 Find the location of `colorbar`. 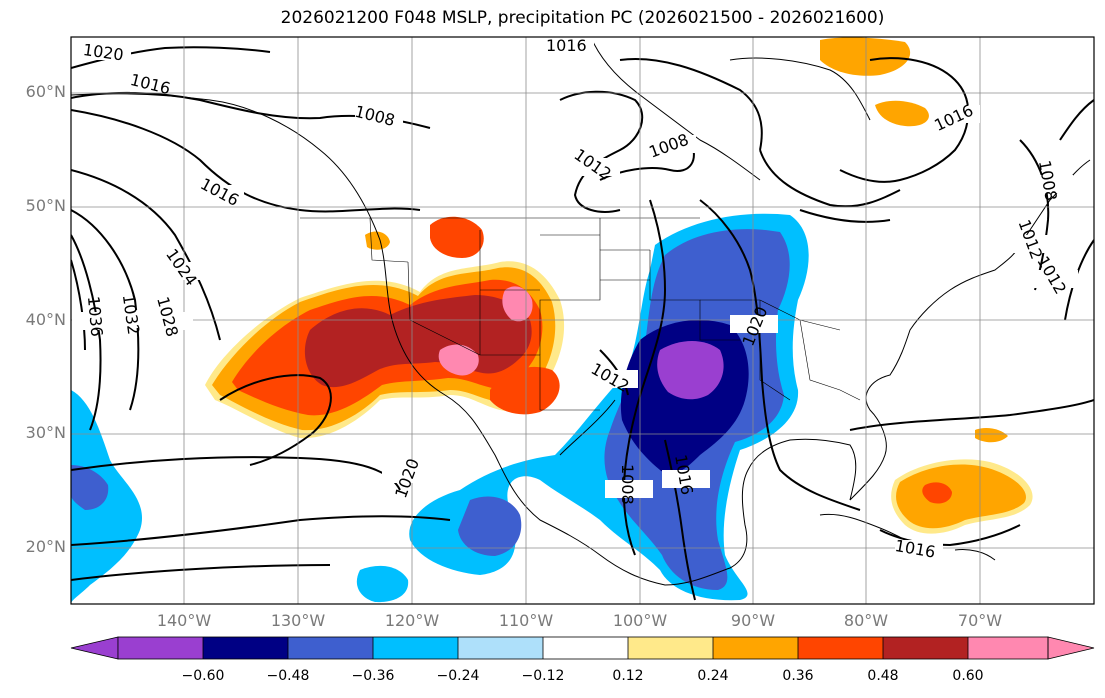

colorbar is located at coordinates (582, 648).